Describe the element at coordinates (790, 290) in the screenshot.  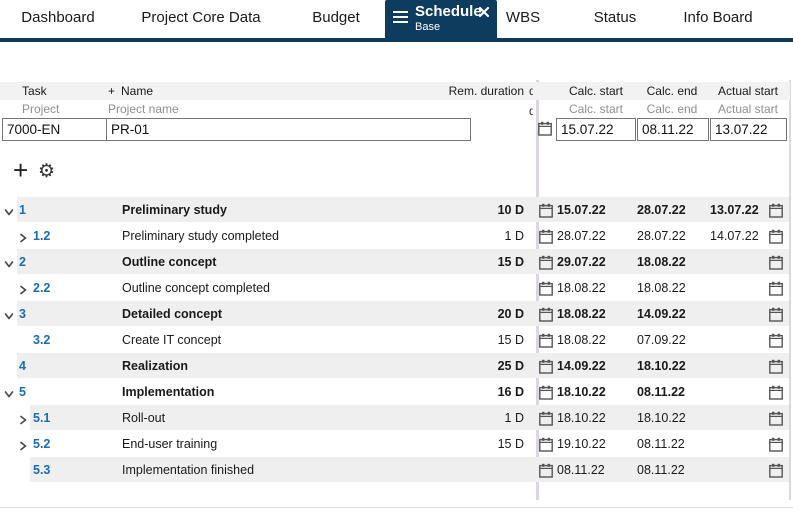
I see `right-pane-splitter` at that location.